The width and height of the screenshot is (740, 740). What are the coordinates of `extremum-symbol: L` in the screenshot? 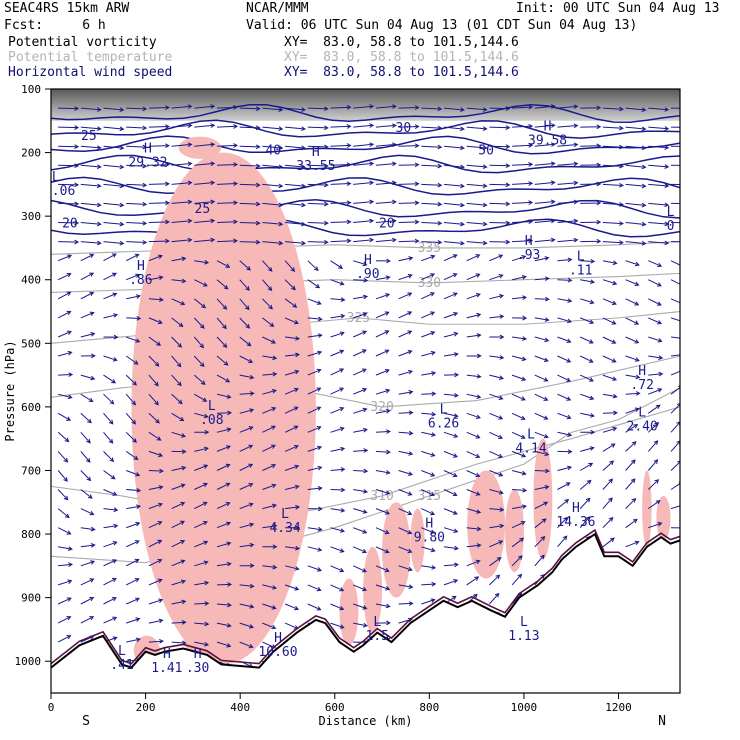 It's located at (671, 212).